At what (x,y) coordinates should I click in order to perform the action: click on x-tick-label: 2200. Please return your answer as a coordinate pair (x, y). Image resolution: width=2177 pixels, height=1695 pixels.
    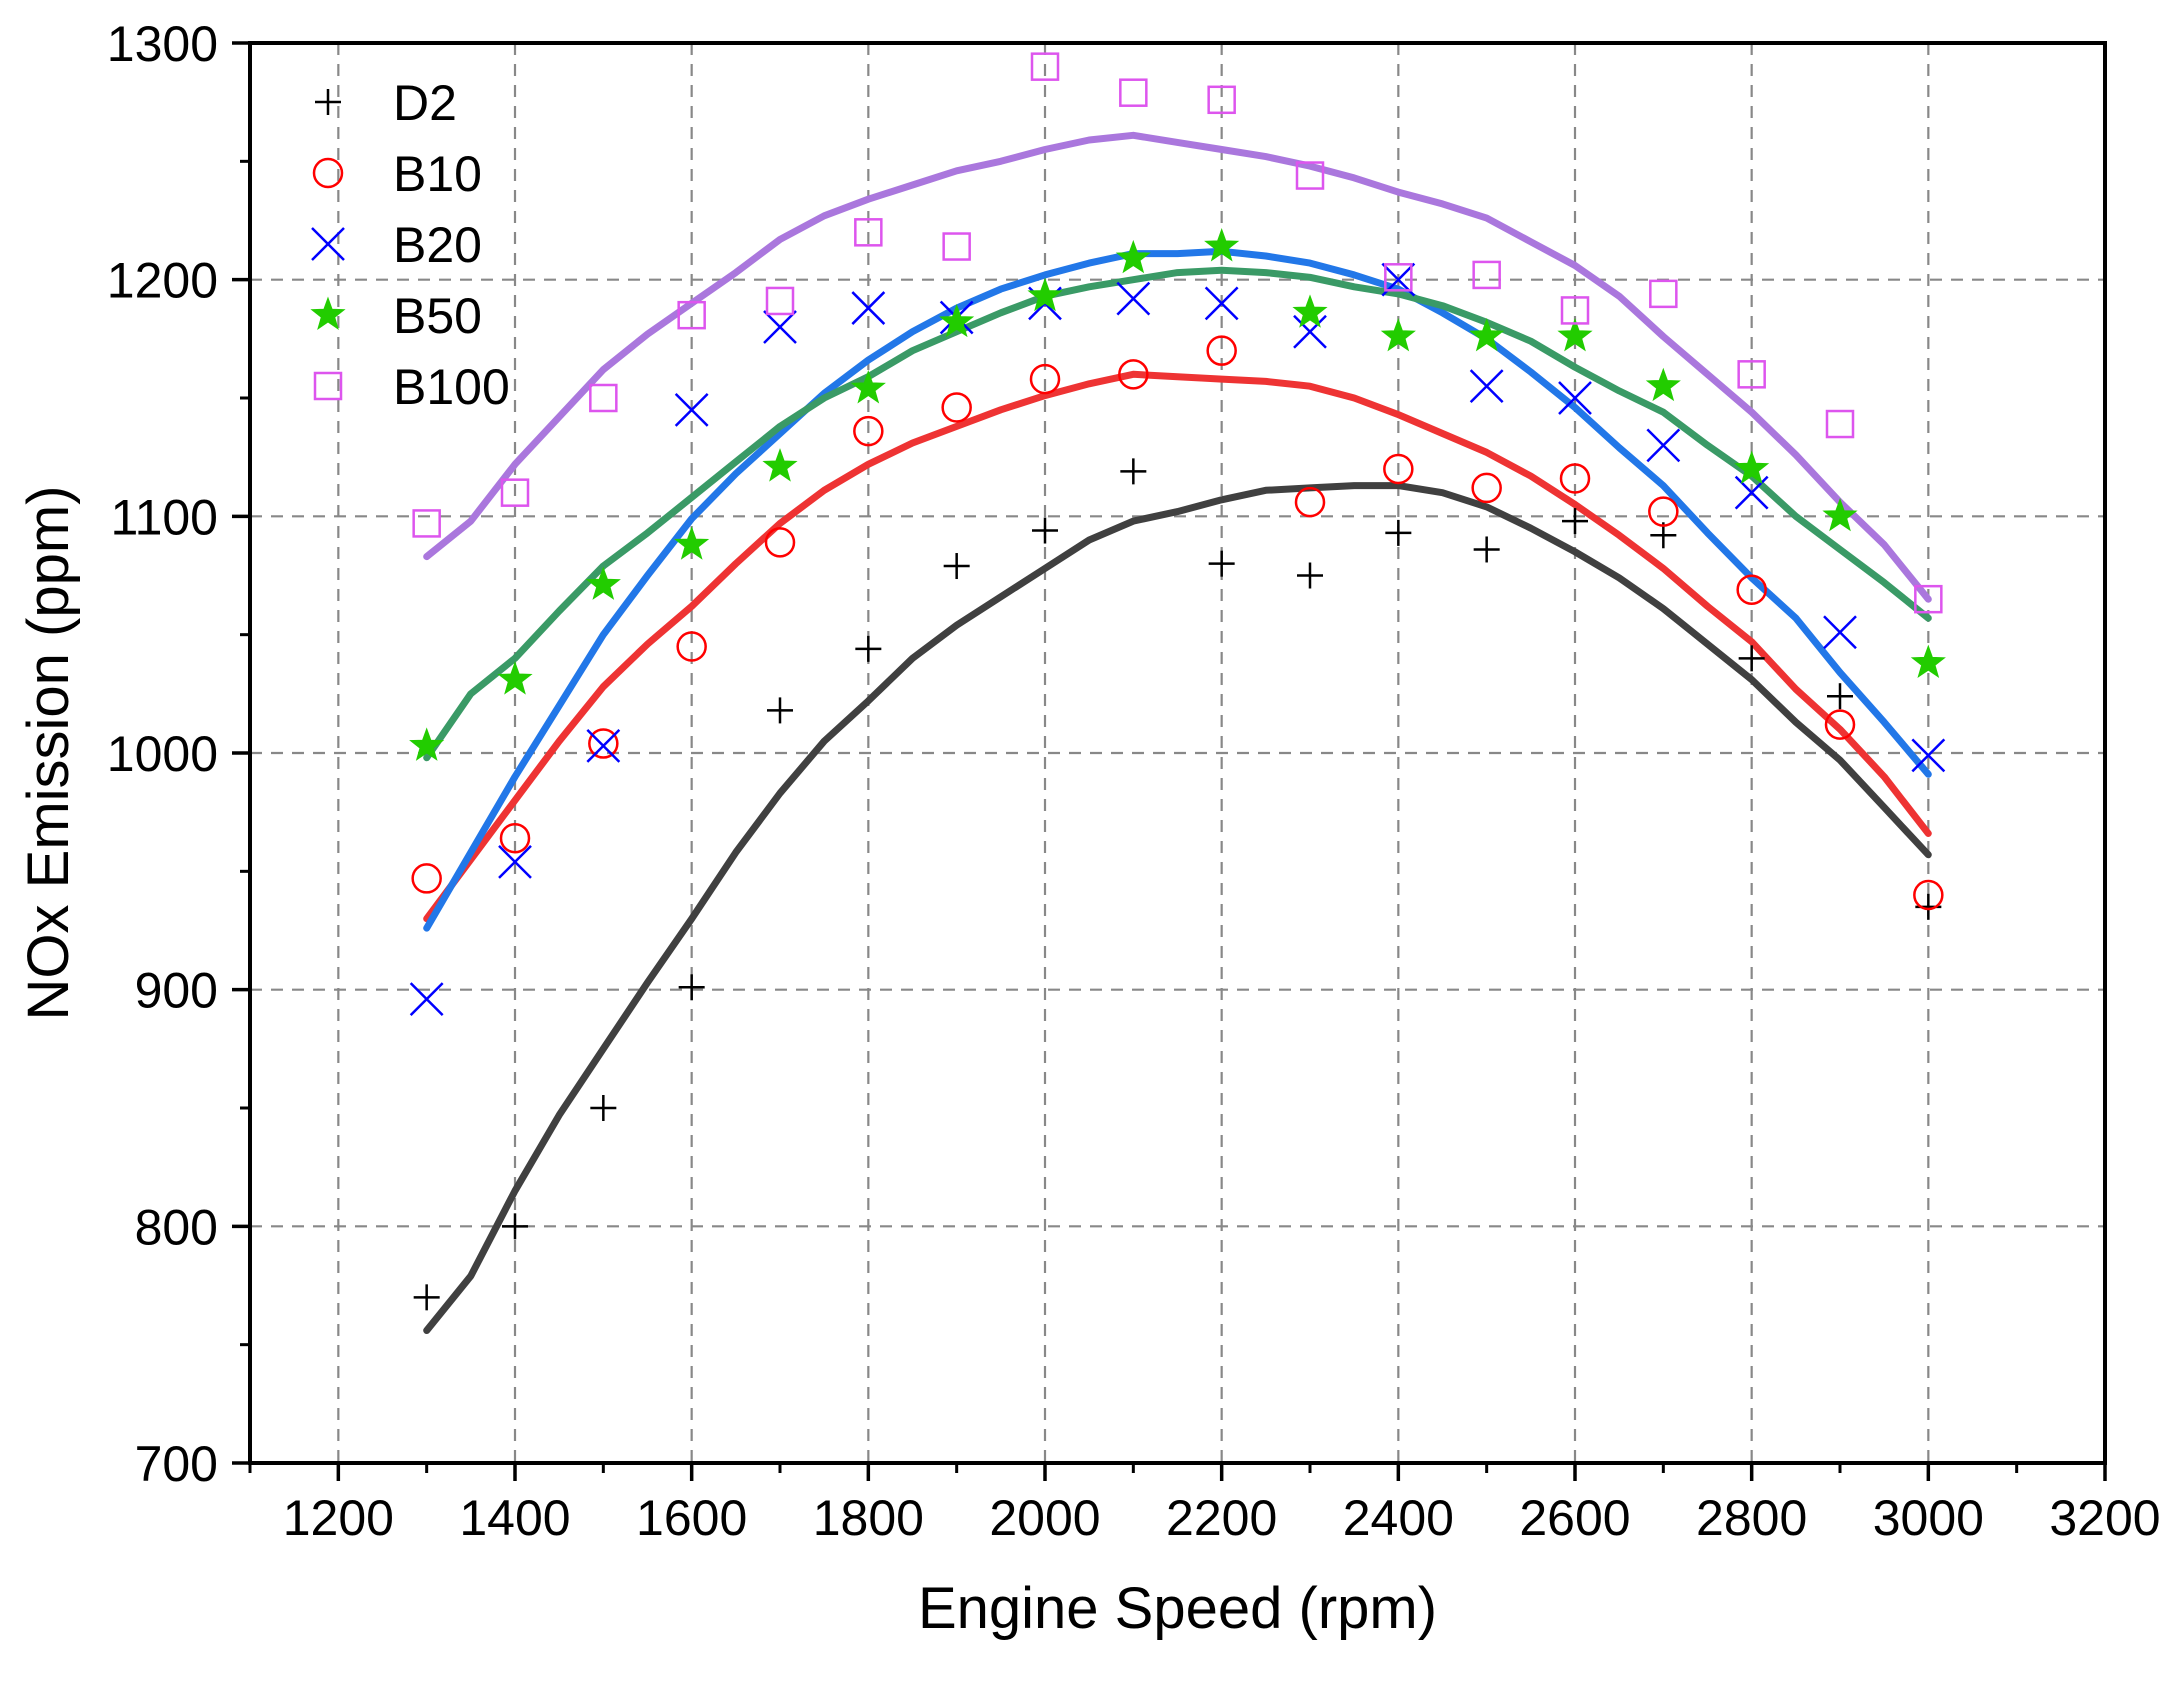
    Looking at the image, I should click on (1221, 1518).